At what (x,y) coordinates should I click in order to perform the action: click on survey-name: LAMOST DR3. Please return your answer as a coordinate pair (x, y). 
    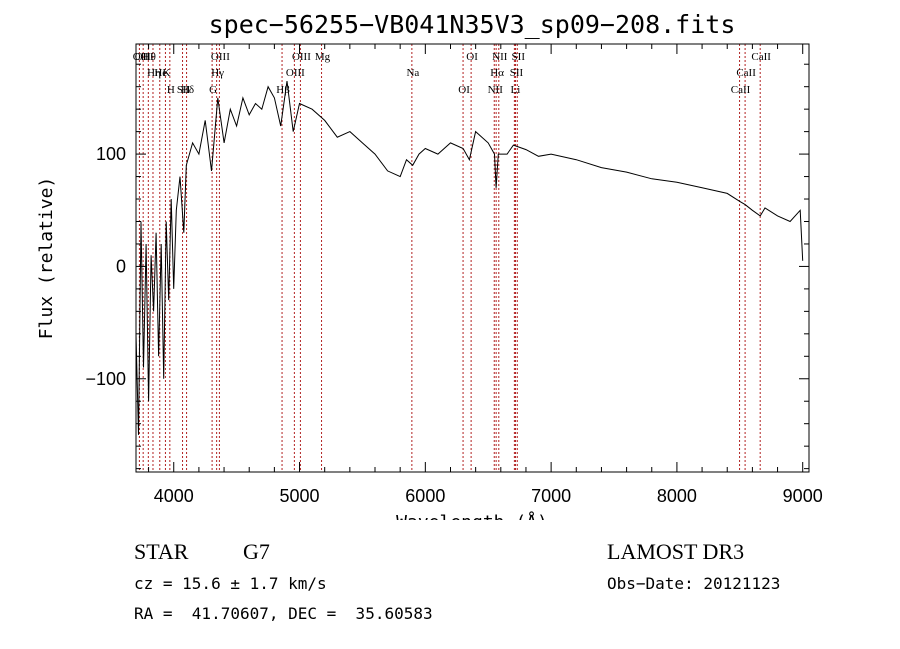
    Looking at the image, I should click on (676, 551).